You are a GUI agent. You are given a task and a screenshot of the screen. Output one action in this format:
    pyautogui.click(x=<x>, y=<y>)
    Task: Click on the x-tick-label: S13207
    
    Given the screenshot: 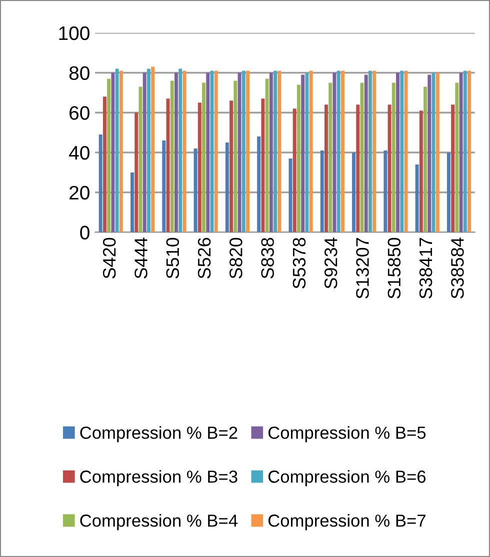 What is the action you would take?
    pyautogui.click(x=362, y=268)
    